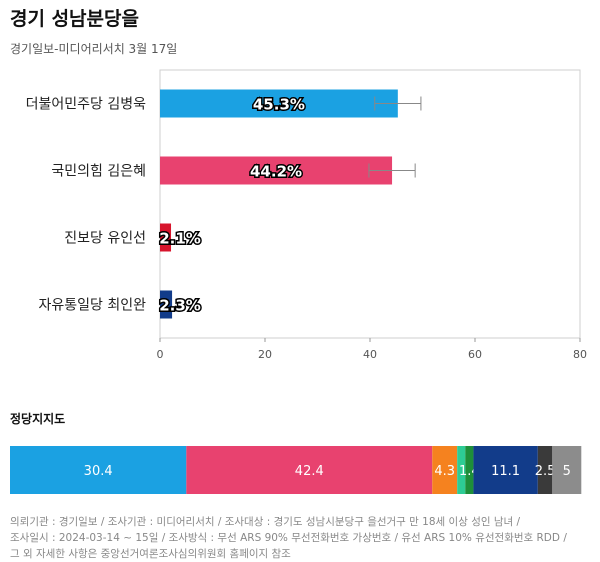  What do you see at coordinates (180, 306) in the screenshot?
I see `value-label: 2.3%` at bounding box center [180, 306].